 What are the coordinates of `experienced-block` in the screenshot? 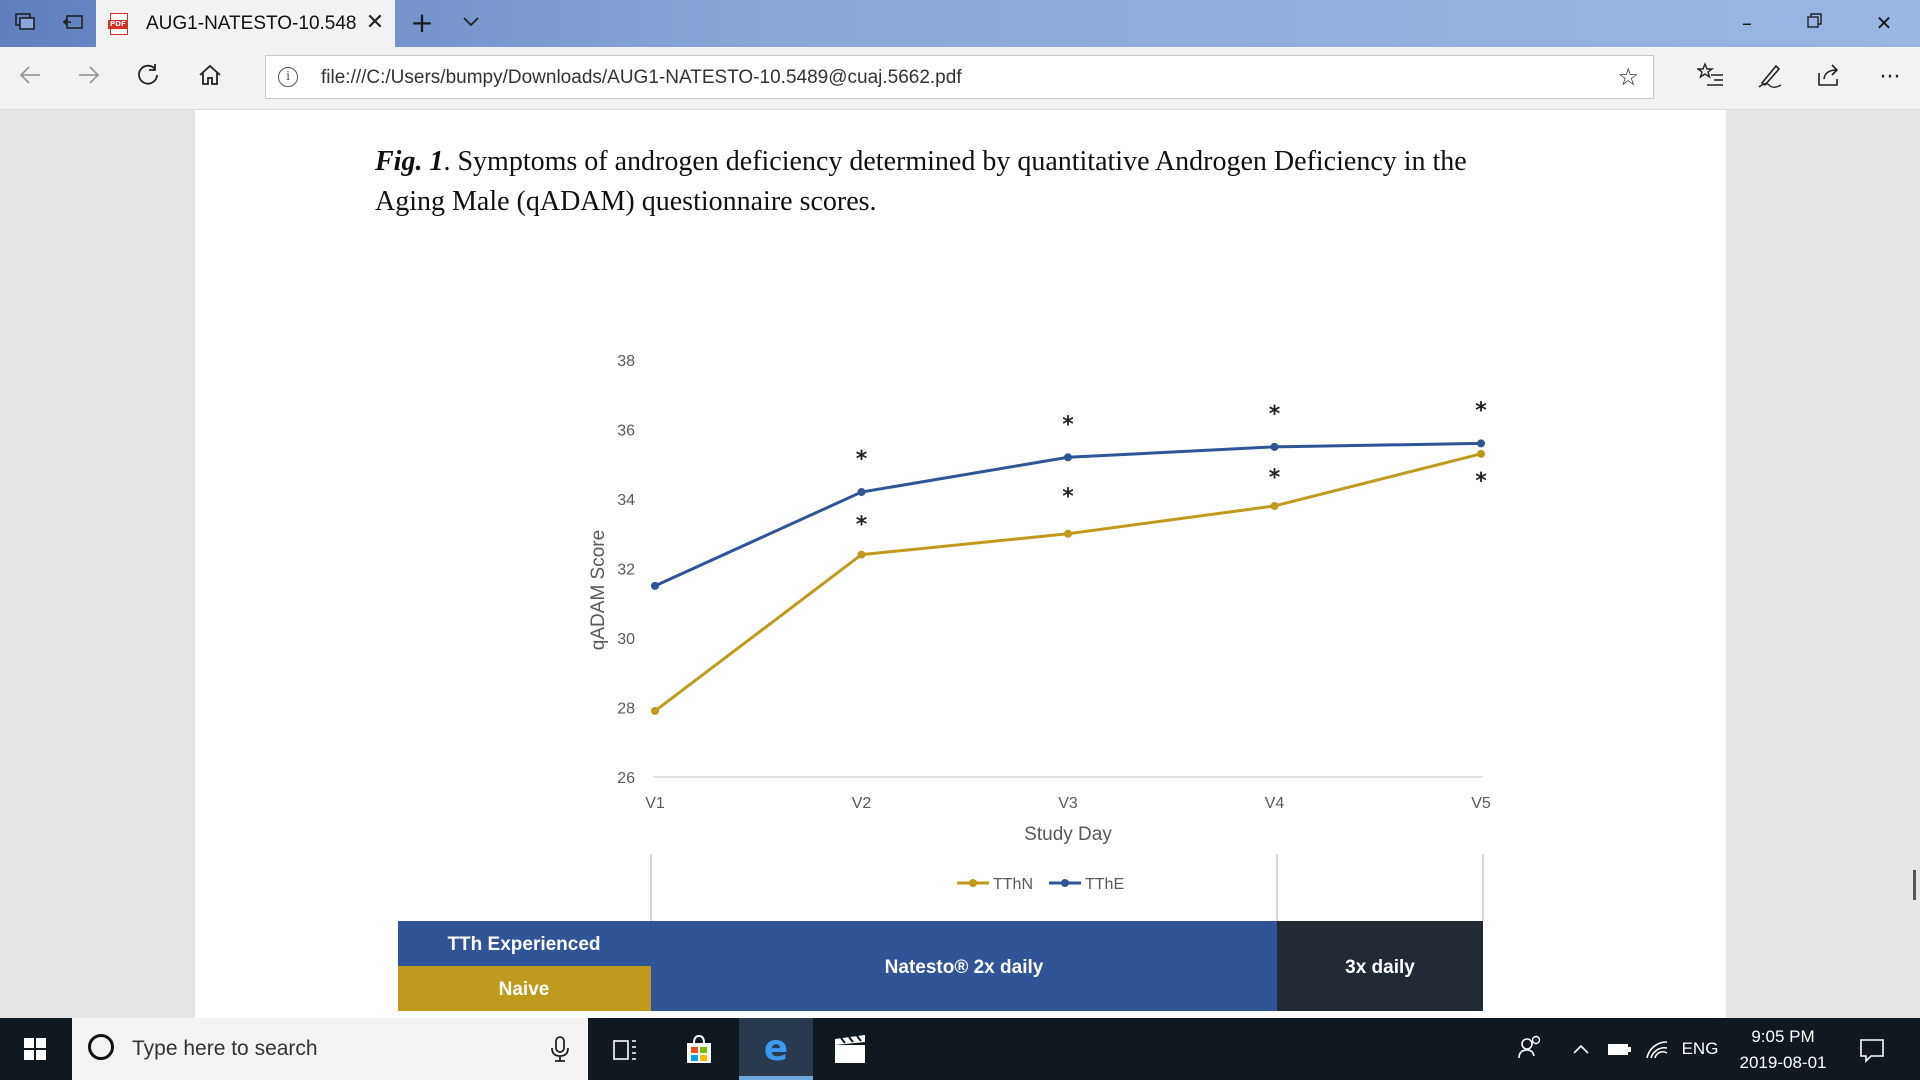 It's located at (524, 943).